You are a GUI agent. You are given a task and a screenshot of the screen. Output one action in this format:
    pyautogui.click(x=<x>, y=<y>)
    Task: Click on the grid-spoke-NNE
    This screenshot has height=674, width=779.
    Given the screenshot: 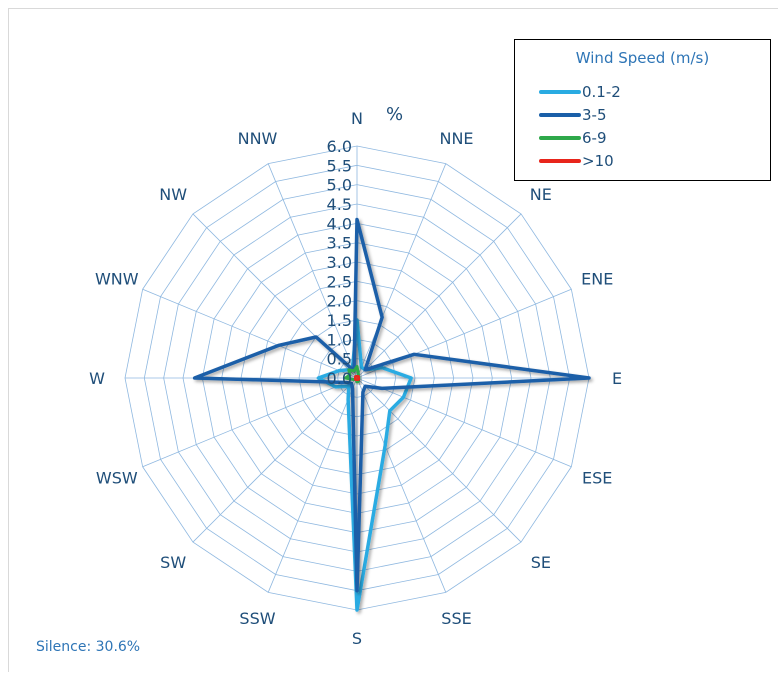 What is the action you would take?
    pyautogui.click(x=401, y=271)
    